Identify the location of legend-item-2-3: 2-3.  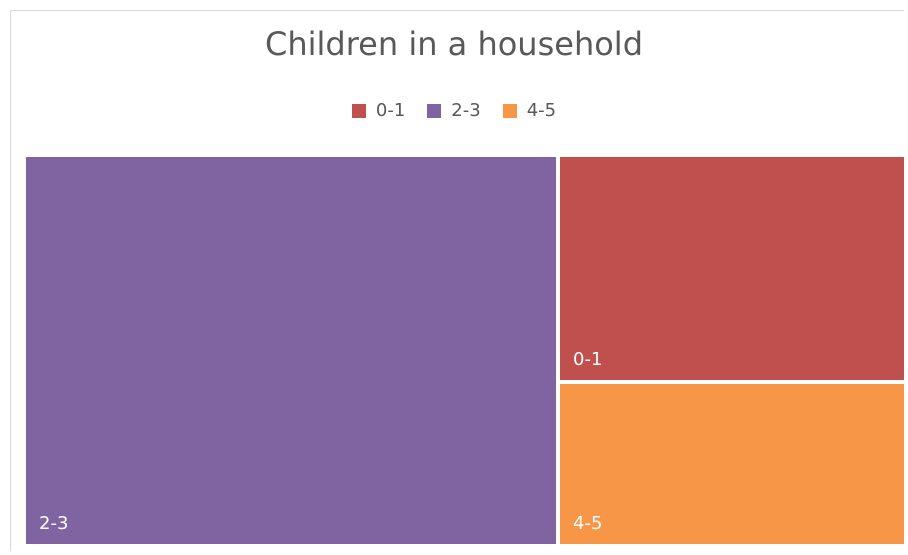
(454, 110).